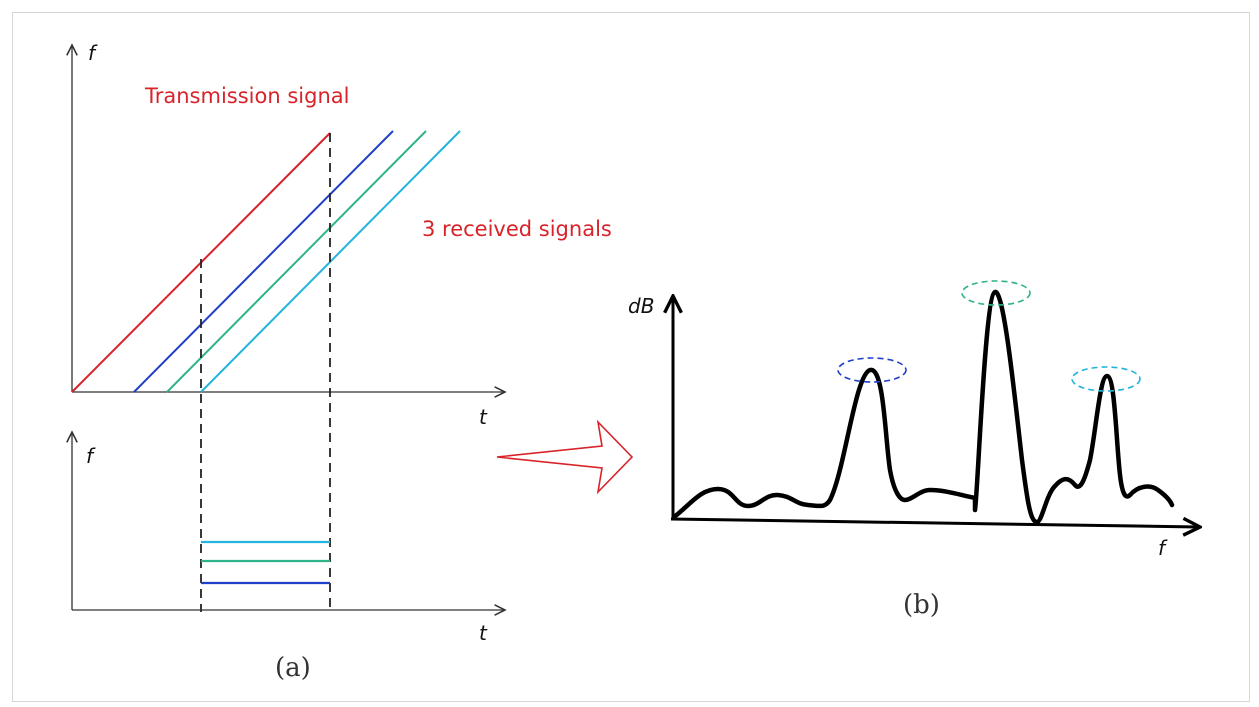  I want to click on received-signals-label: 3 received signals, so click(517, 229).